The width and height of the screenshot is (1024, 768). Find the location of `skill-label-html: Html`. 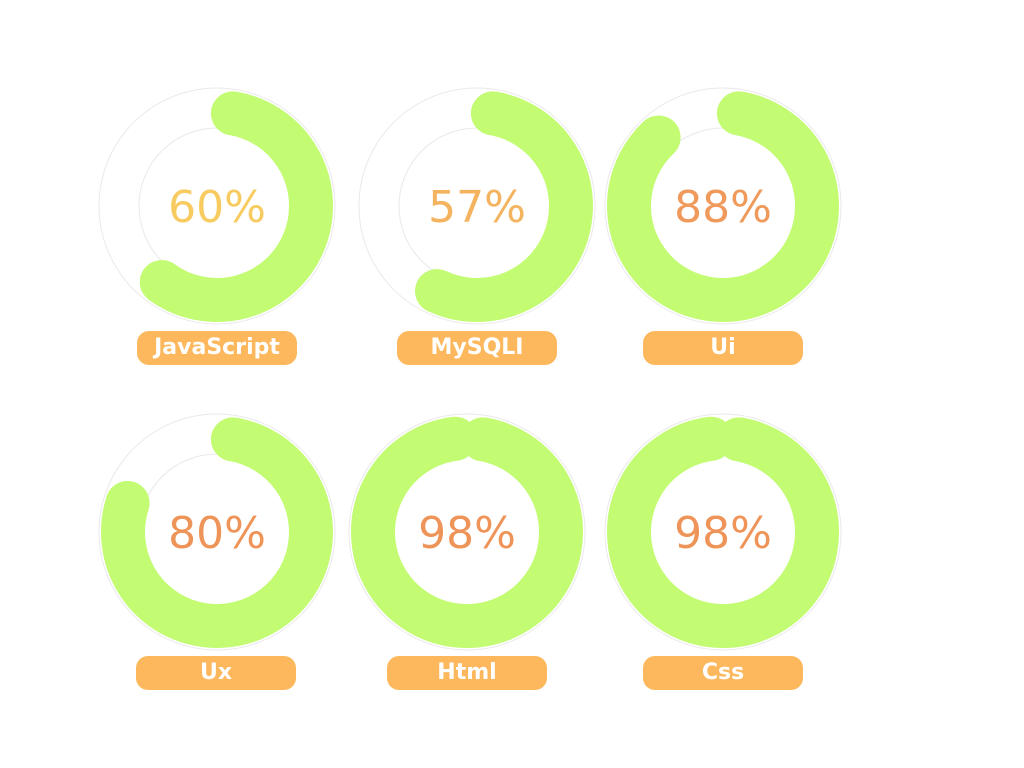

skill-label-html: Html is located at coordinates (467, 673).